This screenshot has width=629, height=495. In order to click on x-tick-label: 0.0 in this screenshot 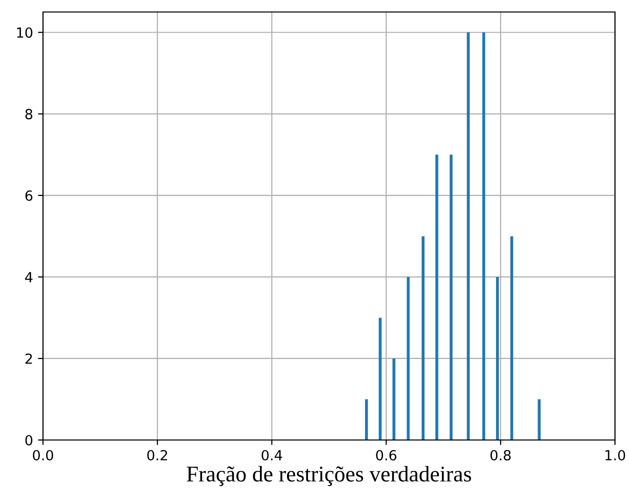, I will do `click(43, 455)`.